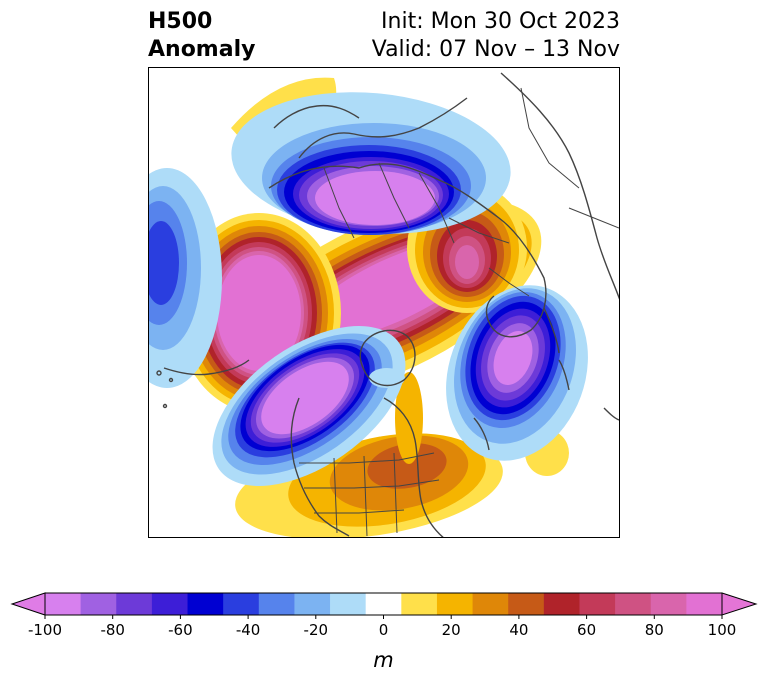  What do you see at coordinates (722, 630) in the screenshot?
I see `colorbar-tick-label: 100` at bounding box center [722, 630].